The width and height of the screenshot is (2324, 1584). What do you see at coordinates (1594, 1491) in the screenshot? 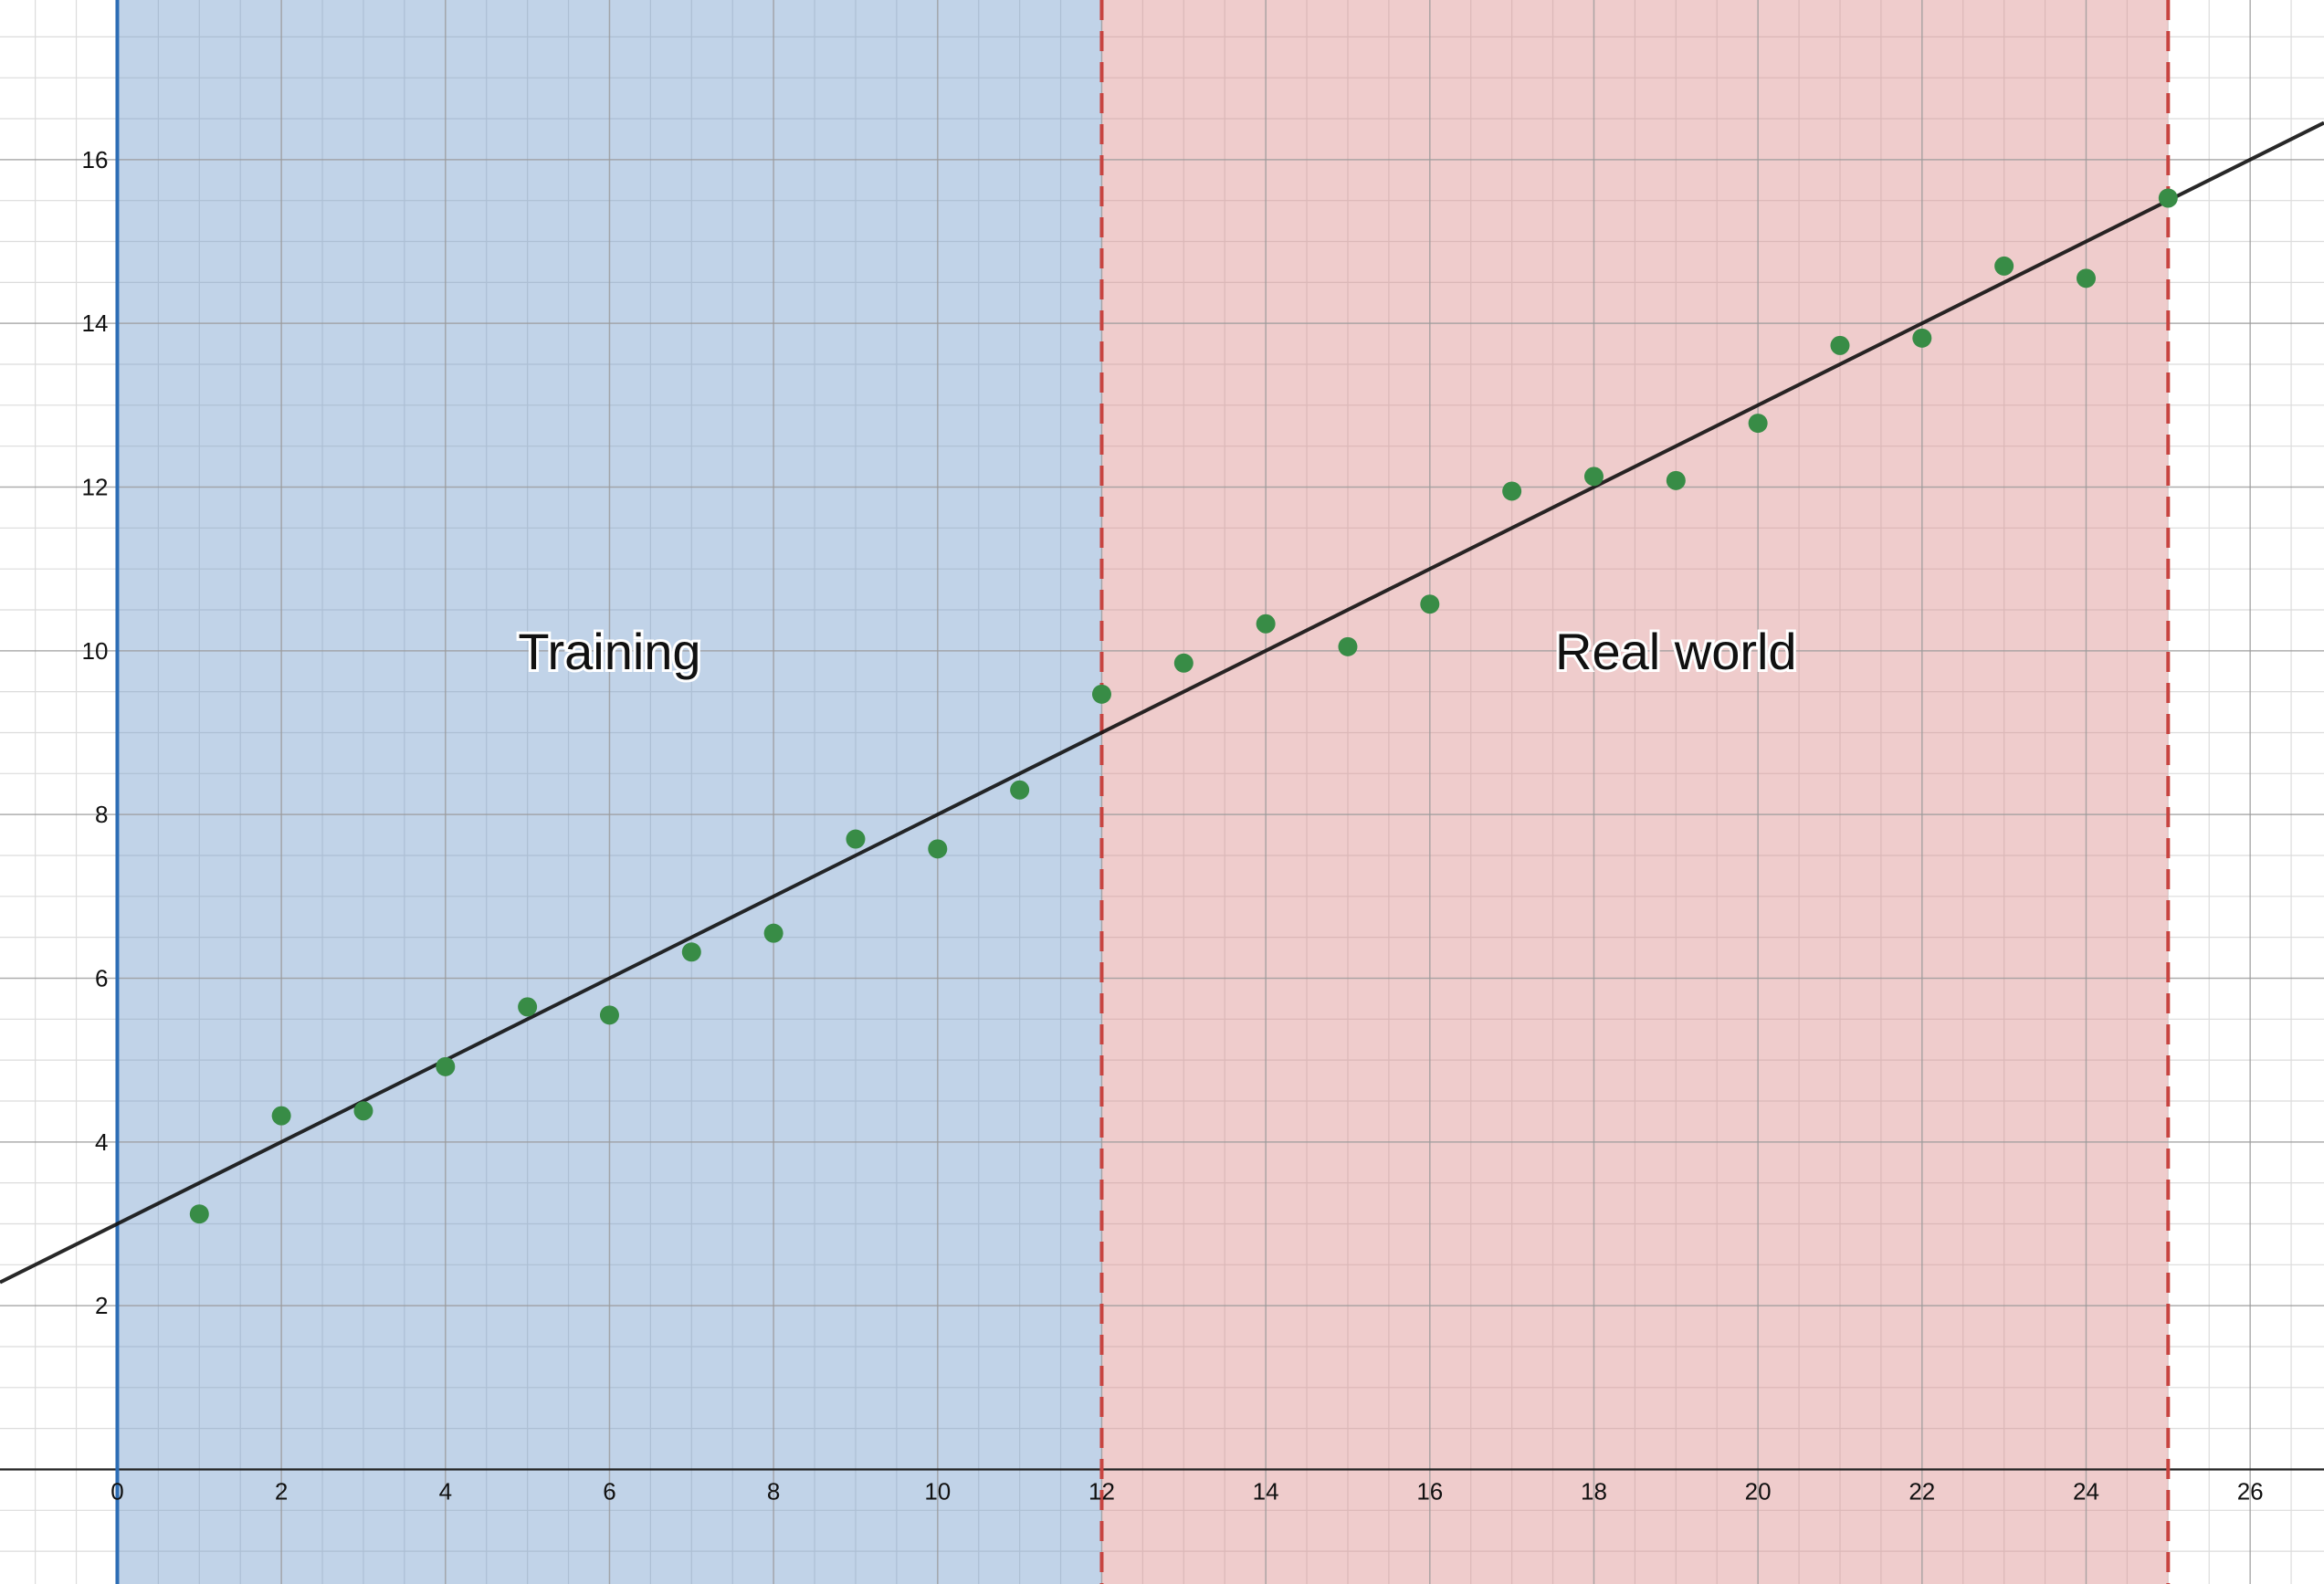
I see `x-tick-label: 18` at bounding box center [1594, 1491].